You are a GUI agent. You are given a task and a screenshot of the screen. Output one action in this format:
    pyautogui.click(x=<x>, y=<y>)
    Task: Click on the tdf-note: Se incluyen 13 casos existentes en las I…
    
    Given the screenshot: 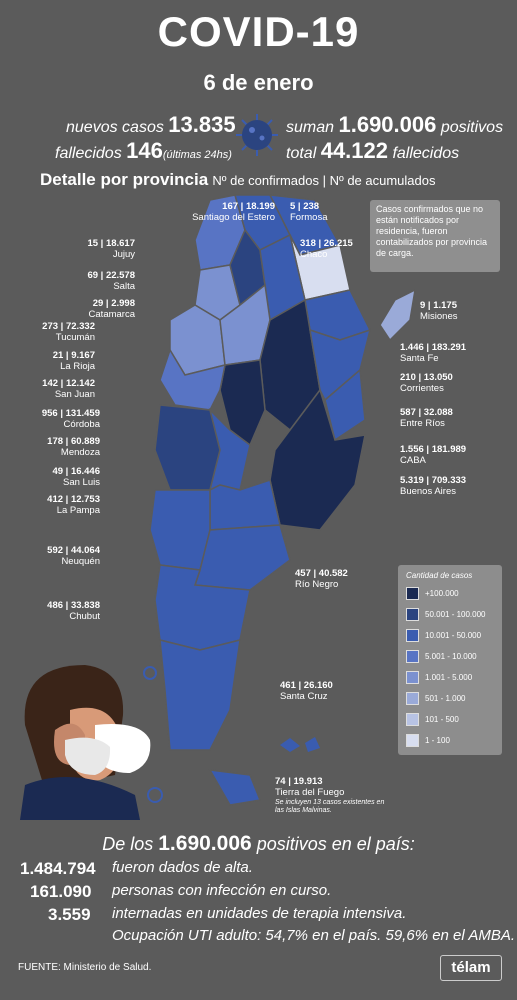 What is the action you would take?
    pyautogui.click(x=330, y=806)
    